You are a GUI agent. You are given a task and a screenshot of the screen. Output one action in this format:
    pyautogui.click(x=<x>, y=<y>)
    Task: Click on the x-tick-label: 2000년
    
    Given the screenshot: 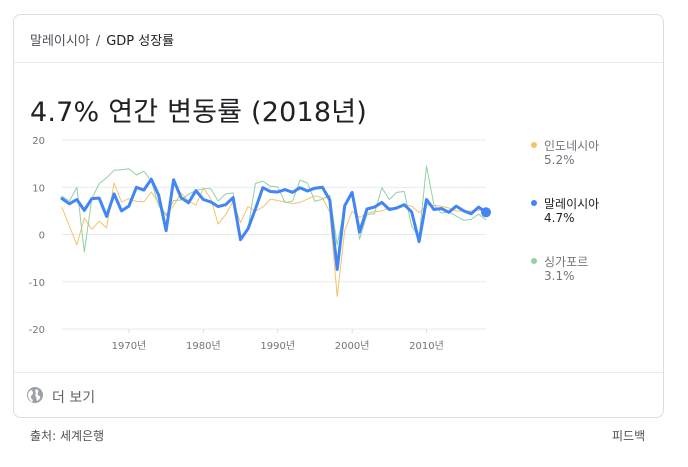 What is the action you would take?
    pyautogui.click(x=352, y=346)
    